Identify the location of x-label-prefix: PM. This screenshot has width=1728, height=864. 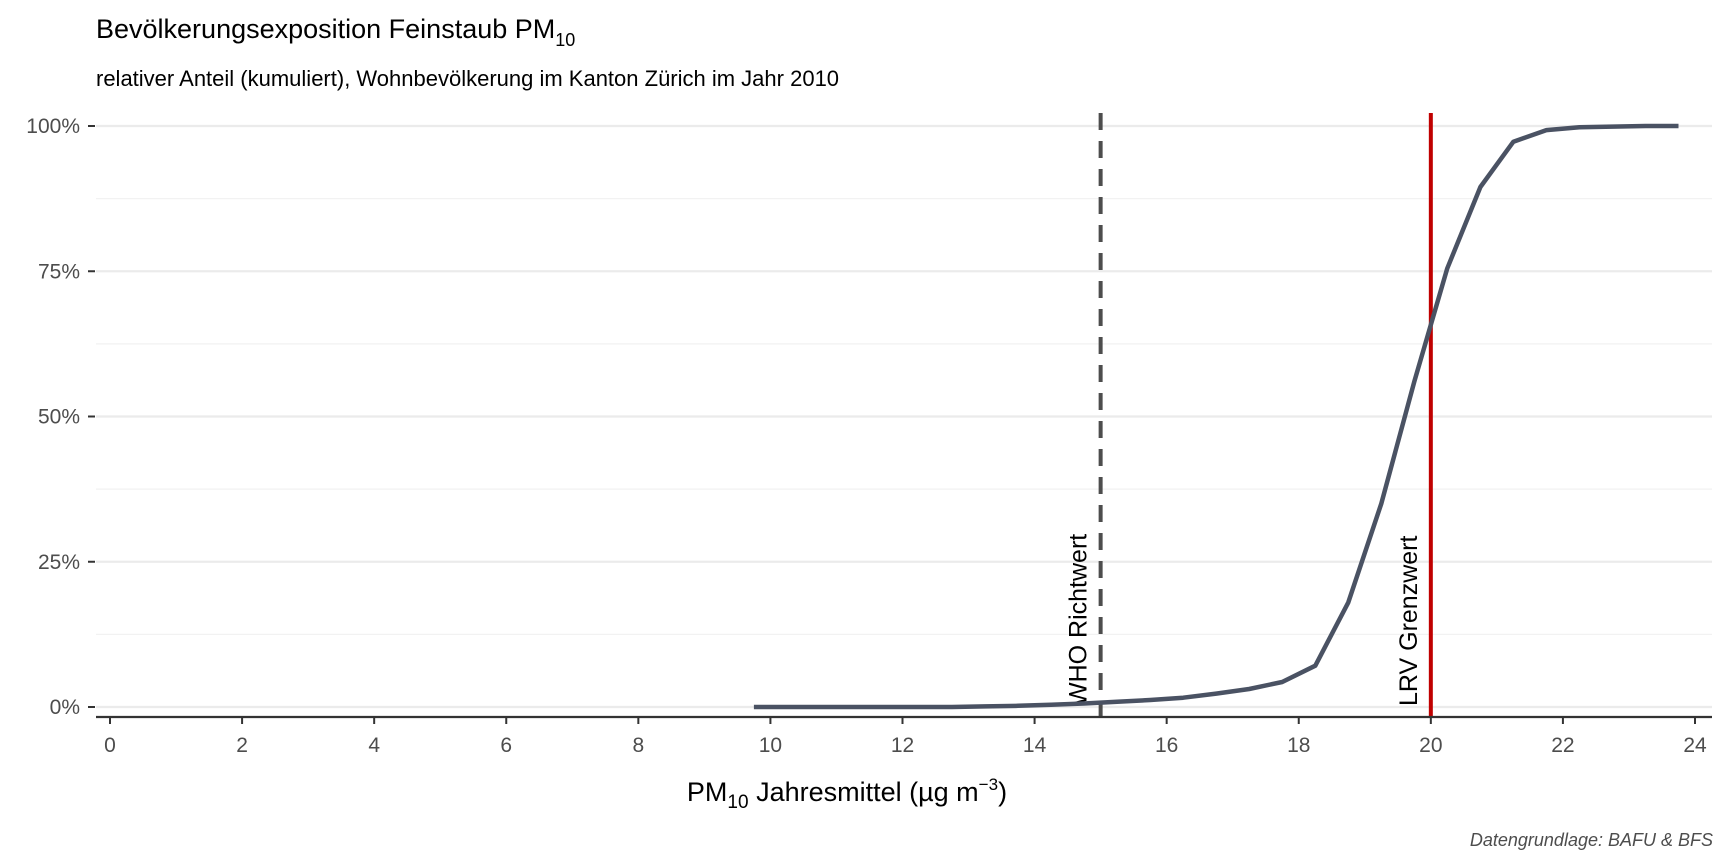
(707, 792).